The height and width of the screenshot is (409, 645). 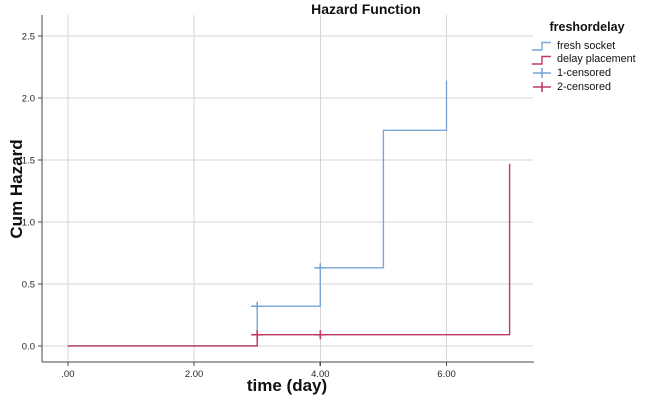 What do you see at coordinates (596, 59) in the screenshot?
I see `legend-item-label: delay placement` at bounding box center [596, 59].